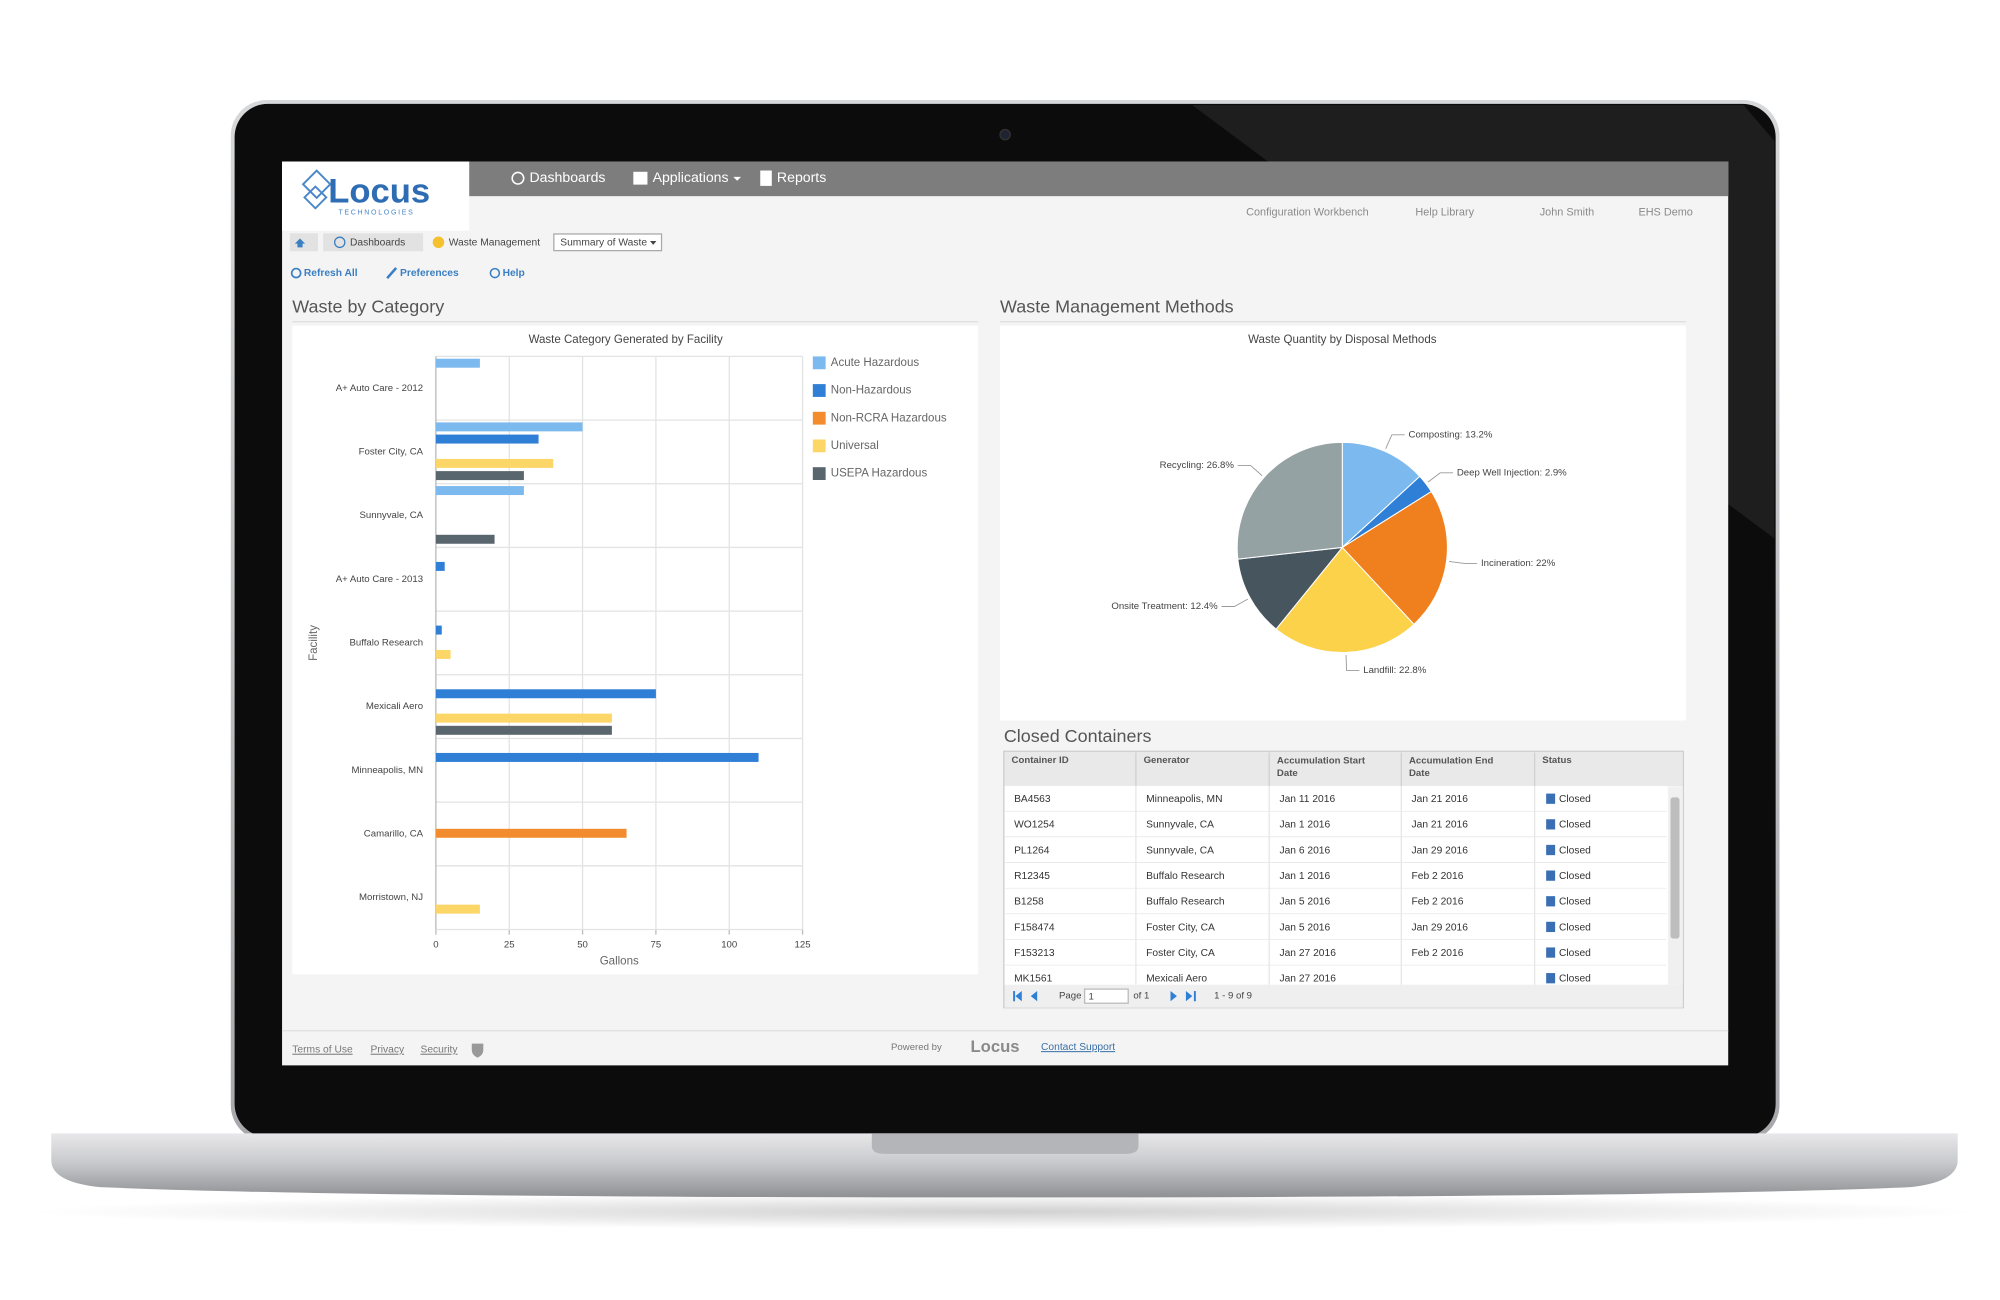 Image resolution: width=2000 pixels, height=1300 pixels. I want to click on pager-prev, so click(1034, 996).